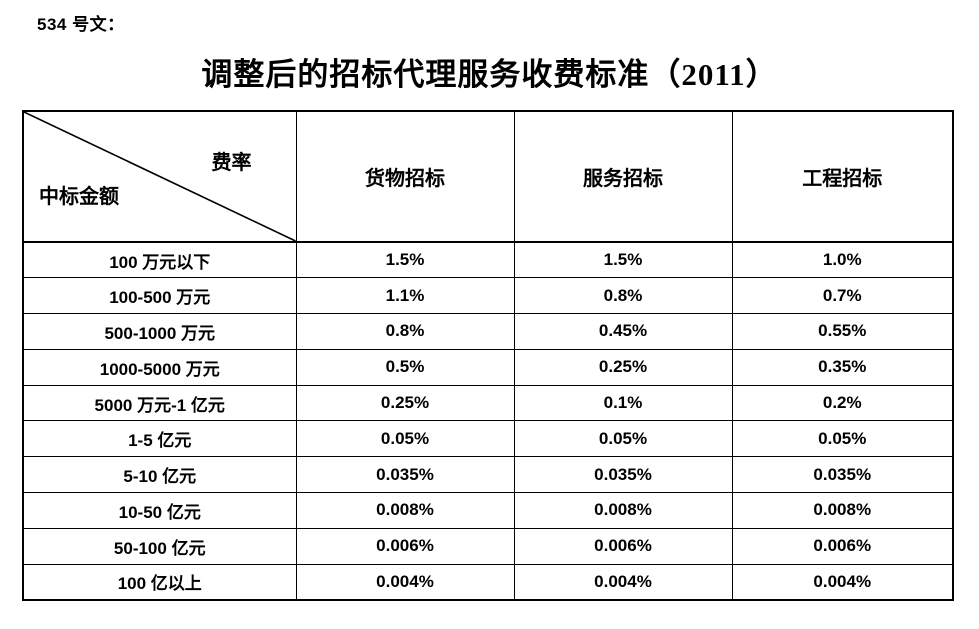 The image size is (979, 629). Describe the element at coordinates (159, 367) in the screenshot. I see `amount-cell: 1000-5000 万元` at that location.